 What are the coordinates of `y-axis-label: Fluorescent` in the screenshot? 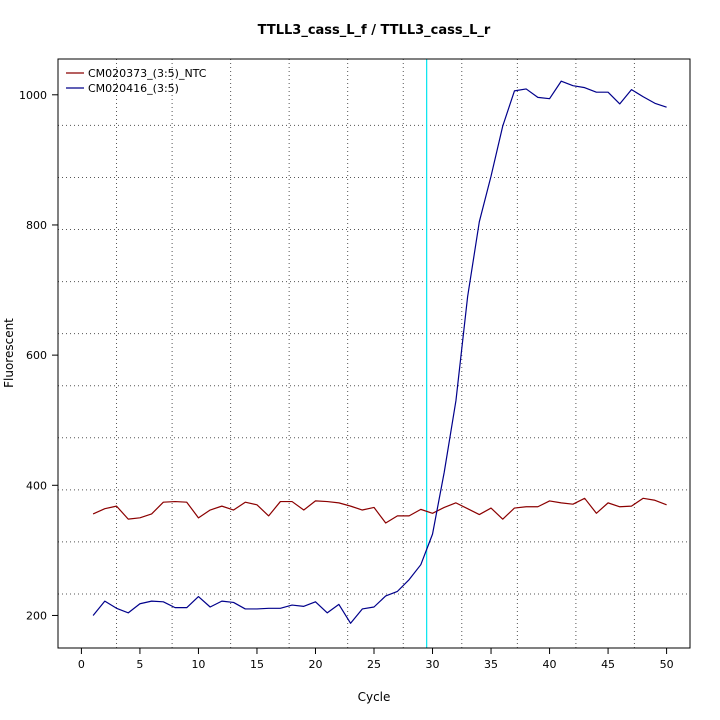 It's located at (9, 353).